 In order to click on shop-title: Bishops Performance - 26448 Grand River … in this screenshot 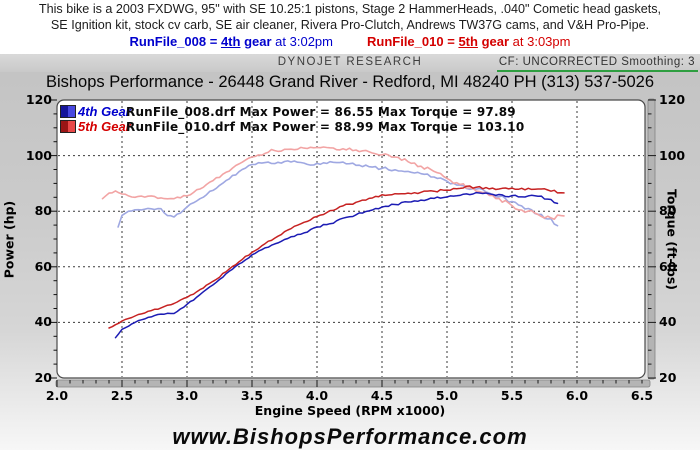, I will do `click(350, 82)`.